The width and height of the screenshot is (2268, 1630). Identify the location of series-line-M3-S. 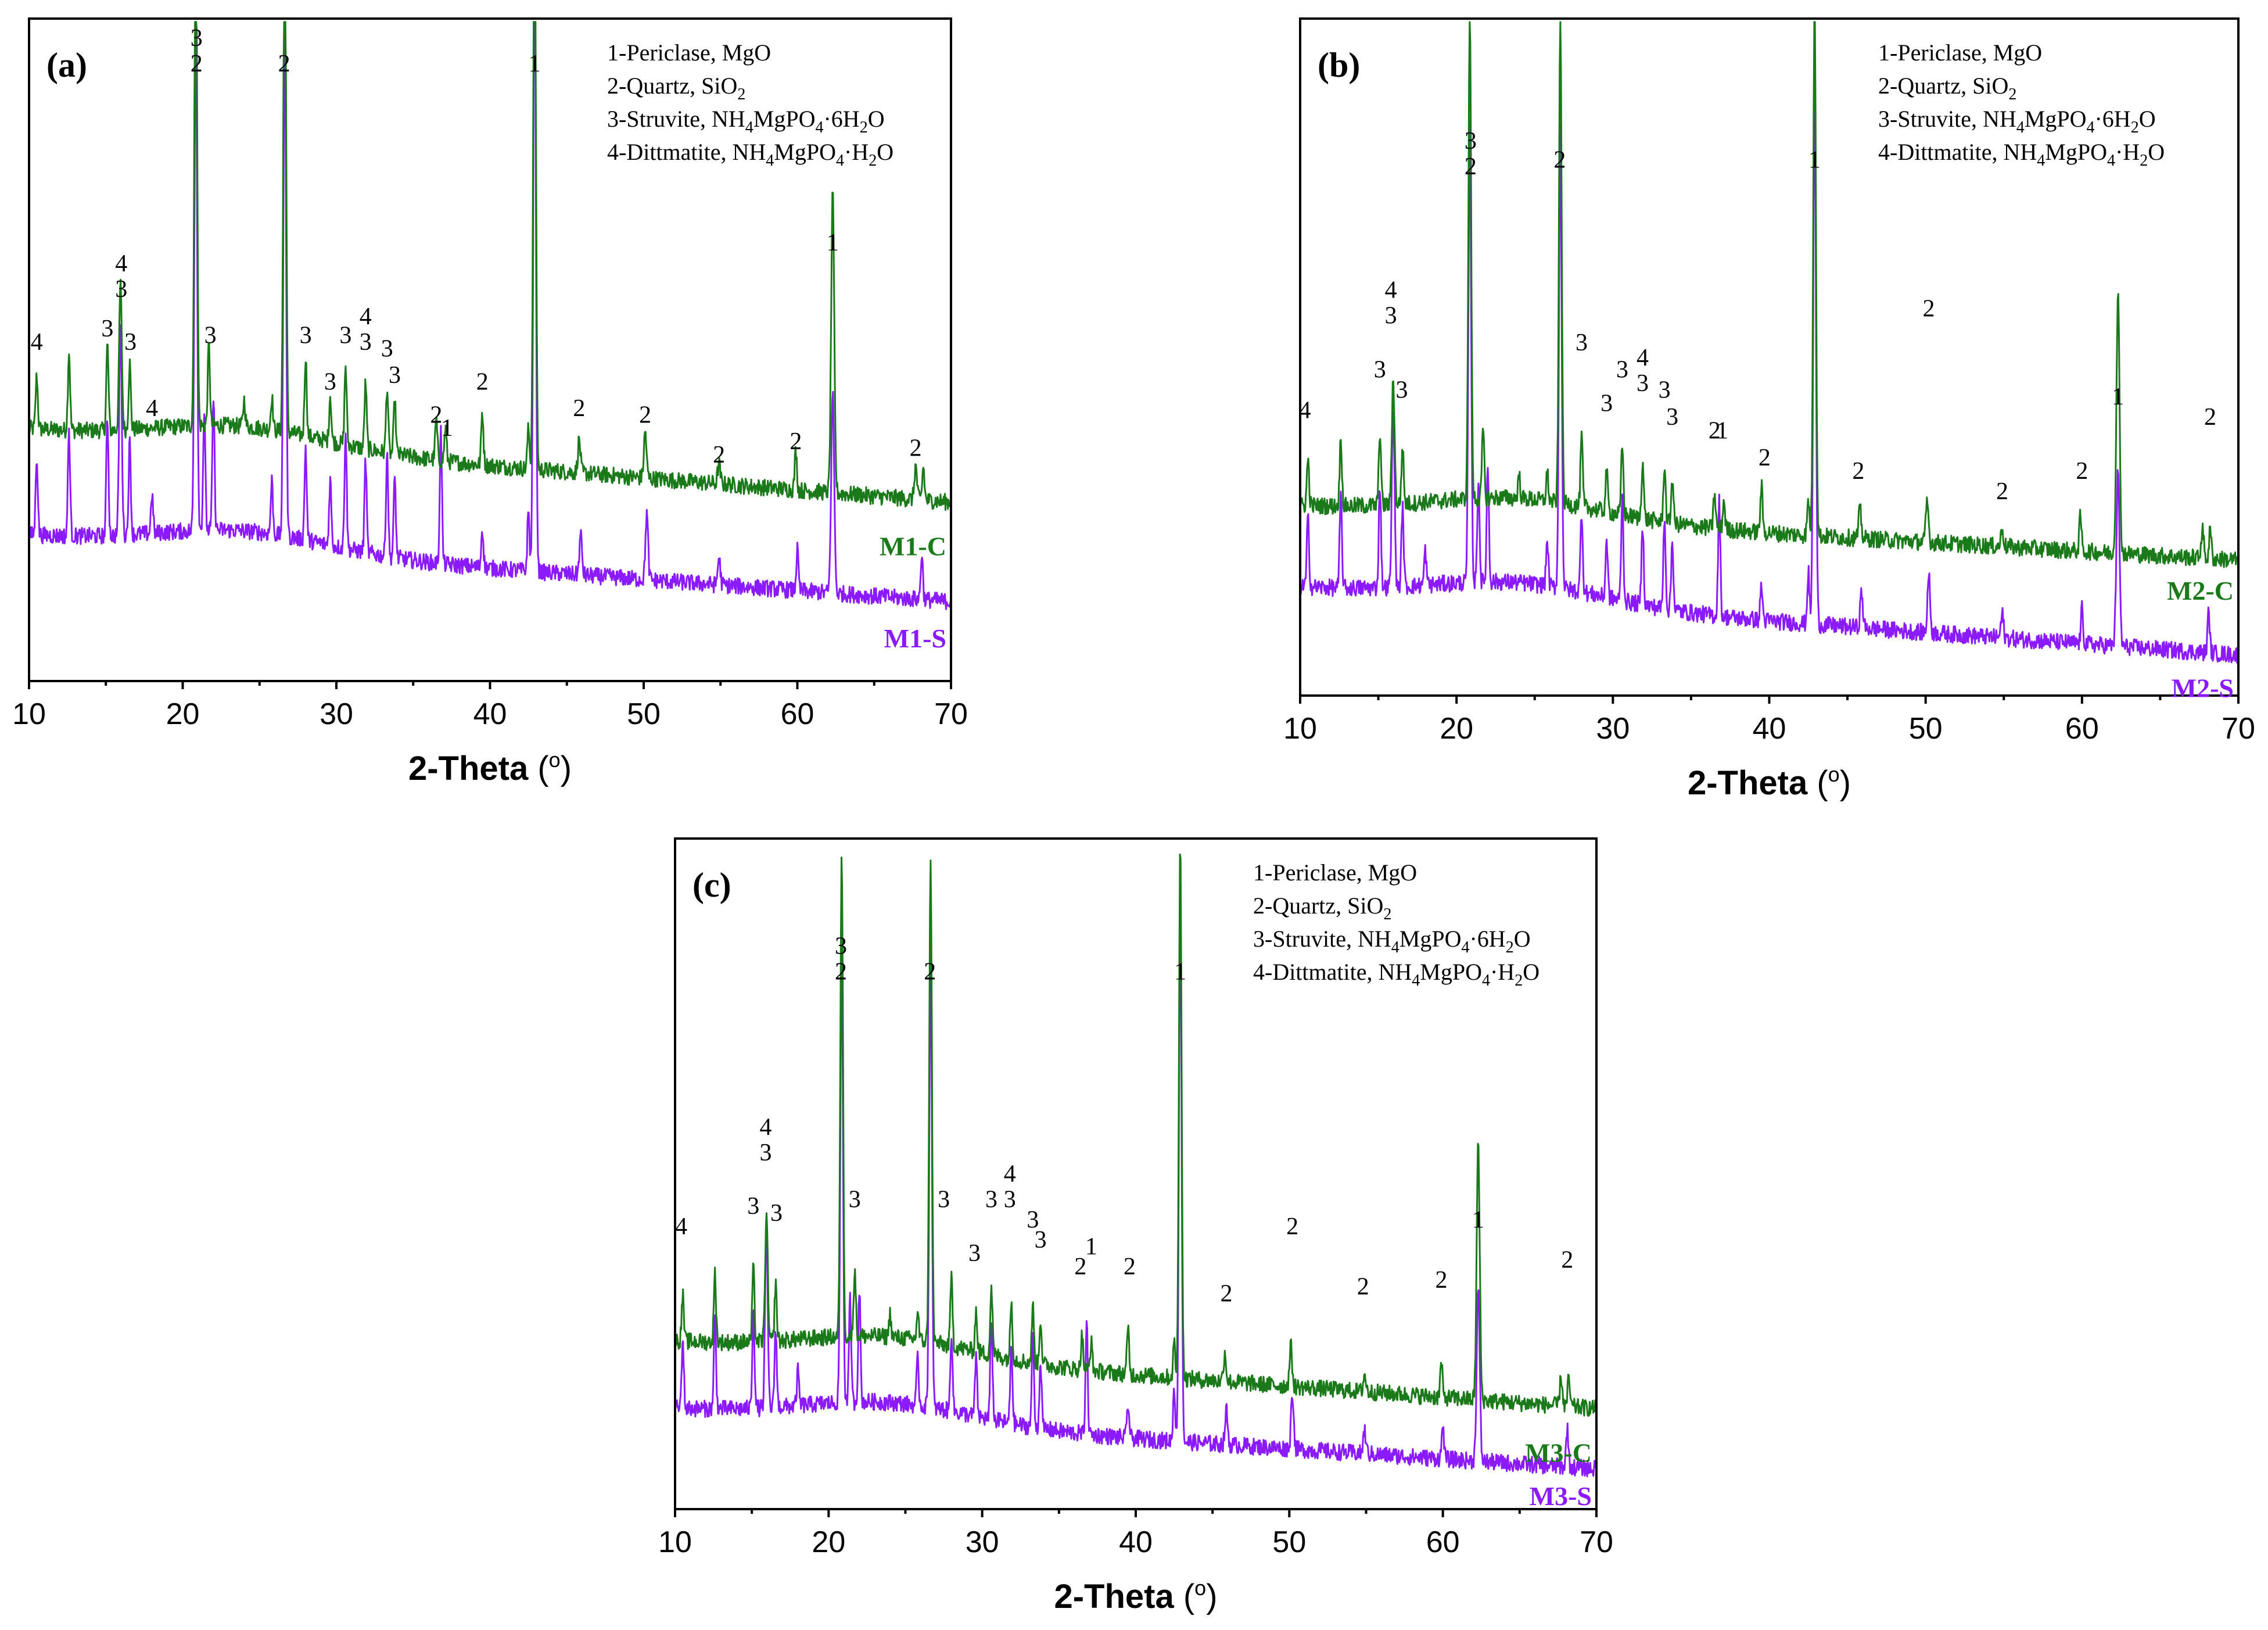
(1136, 1198).